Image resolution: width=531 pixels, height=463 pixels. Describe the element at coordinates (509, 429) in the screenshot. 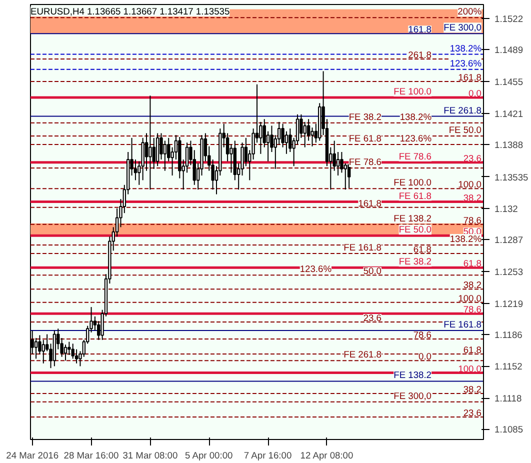

I see `y-tick-label: 1.1085` at that location.